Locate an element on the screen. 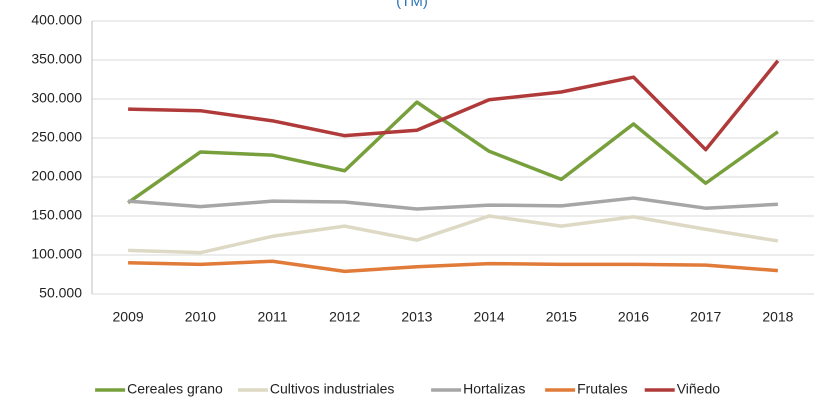  legend-label: Hortalizas is located at coordinates (494, 389).